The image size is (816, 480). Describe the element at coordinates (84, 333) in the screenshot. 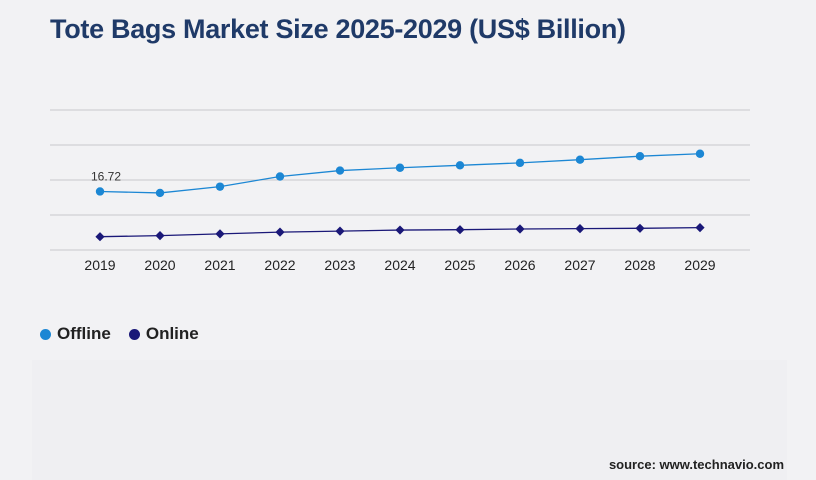

I see `legend-label-offline: Offline` at that location.